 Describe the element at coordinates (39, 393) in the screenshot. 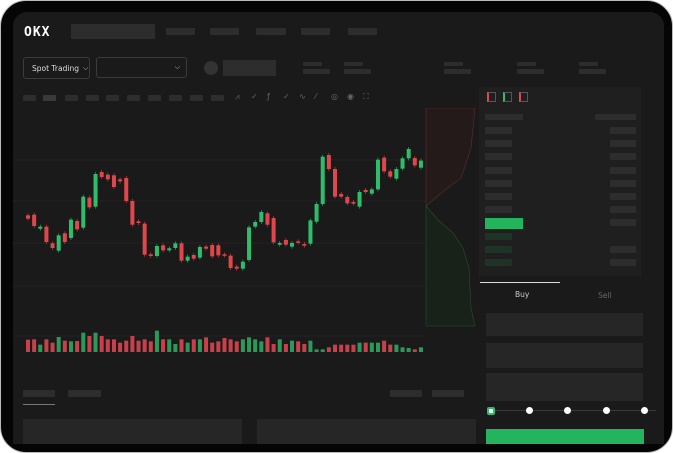

I see `tab-open-orders` at that location.